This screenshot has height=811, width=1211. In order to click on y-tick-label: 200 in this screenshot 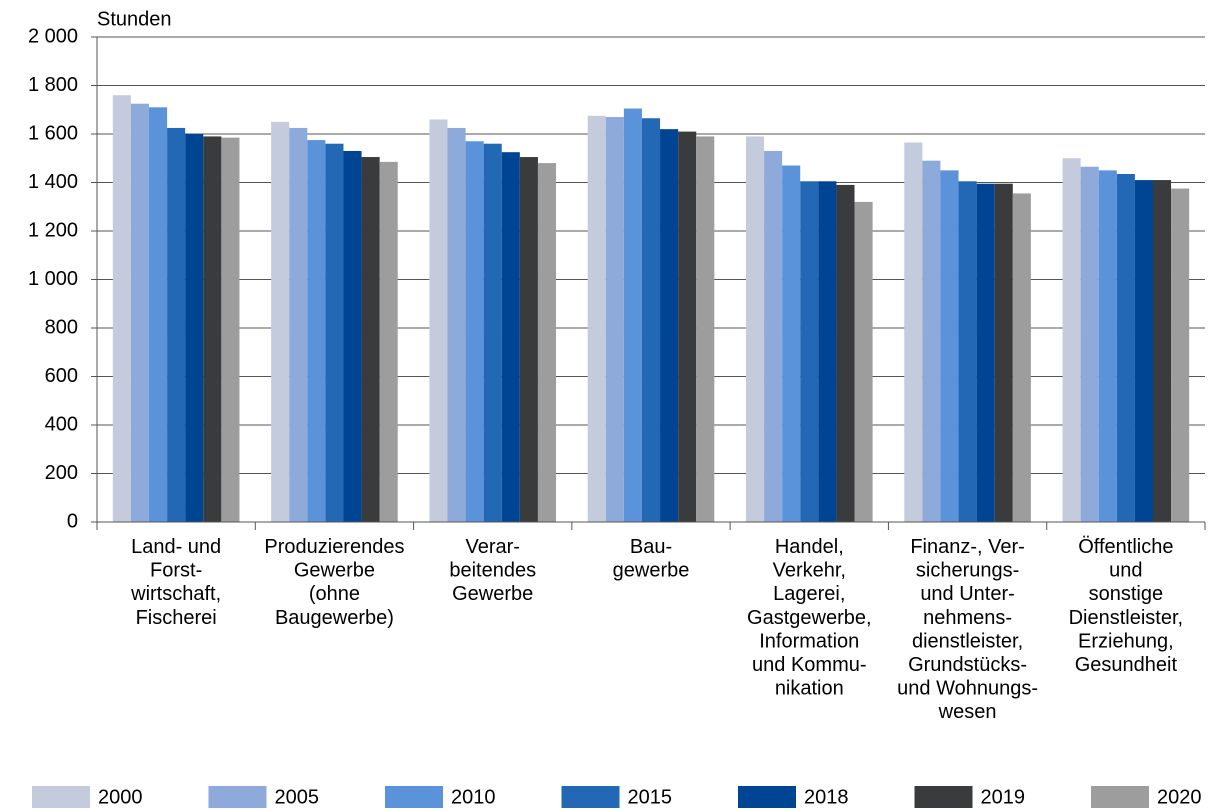, I will do `click(61, 473)`.